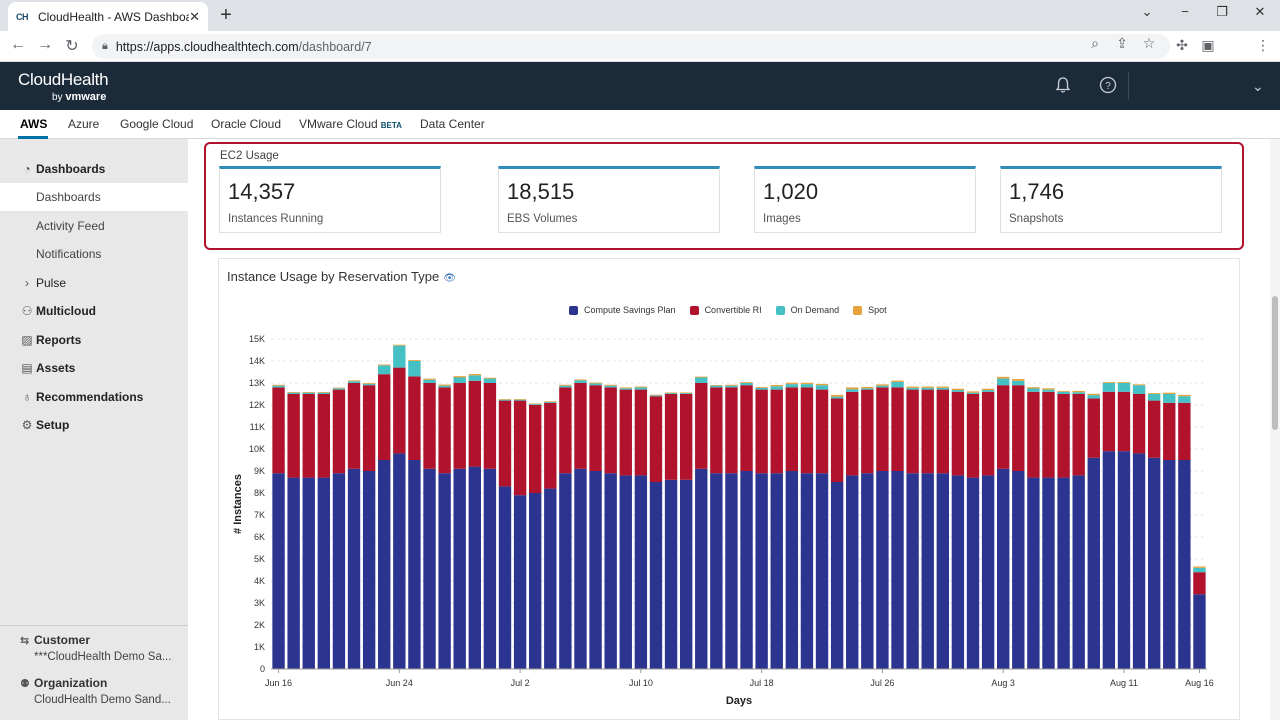  I want to click on minimize-window-icon: −, so click(1185, 11).